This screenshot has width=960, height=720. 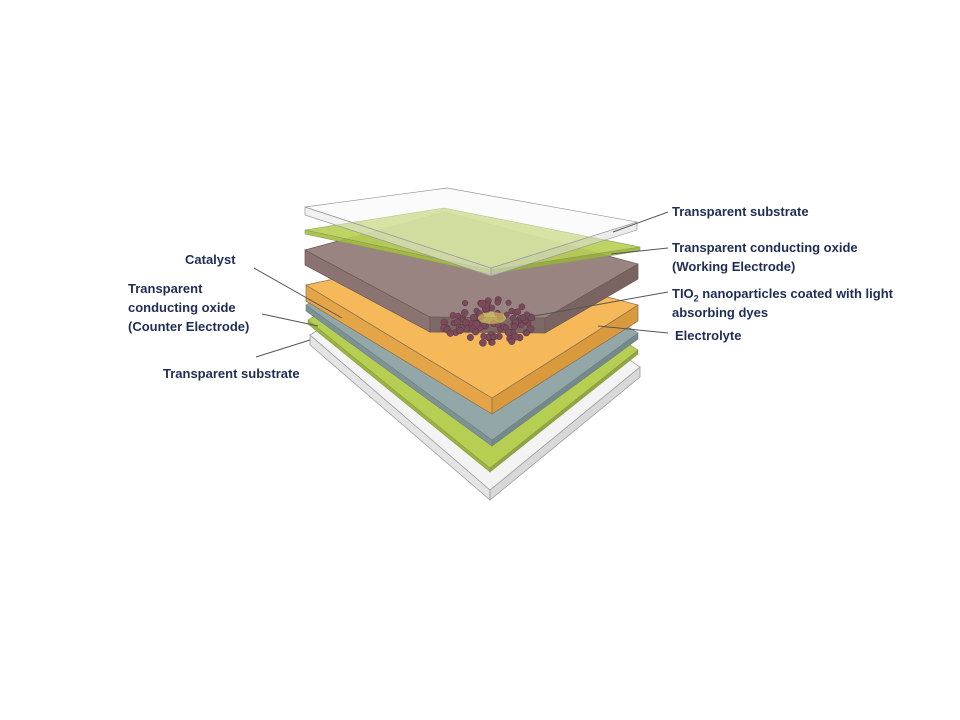 I want to click on label-top-substrate-text: Transparent substrate, so click(x=740, y=211).